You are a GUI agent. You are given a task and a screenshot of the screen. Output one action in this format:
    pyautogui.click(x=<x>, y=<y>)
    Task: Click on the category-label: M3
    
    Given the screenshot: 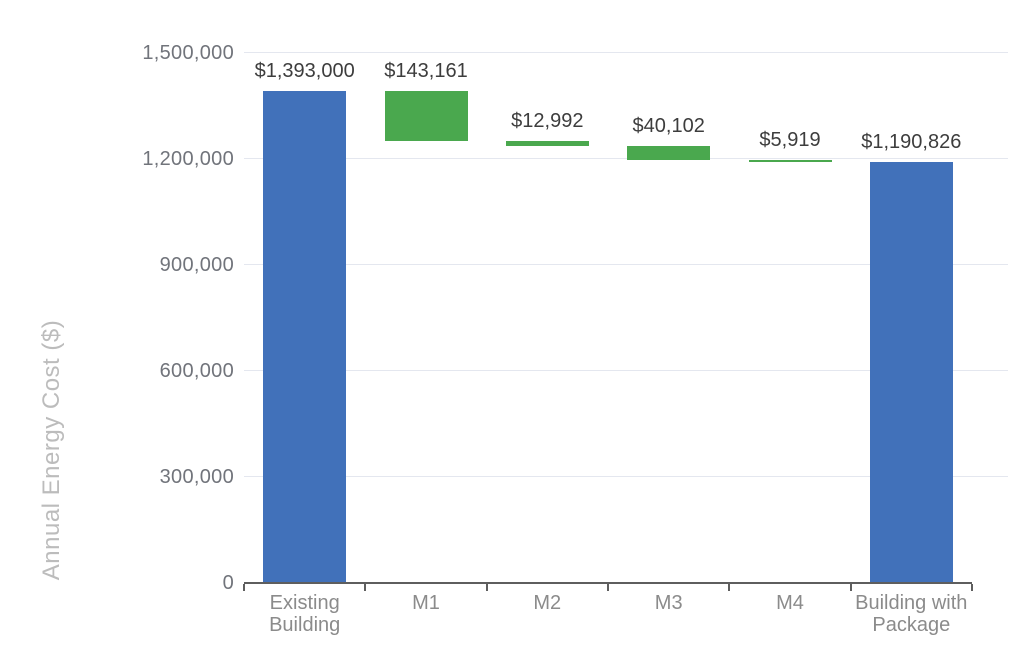 What is the action you would take?
    pyautogui.click(x=668, y=603)
    